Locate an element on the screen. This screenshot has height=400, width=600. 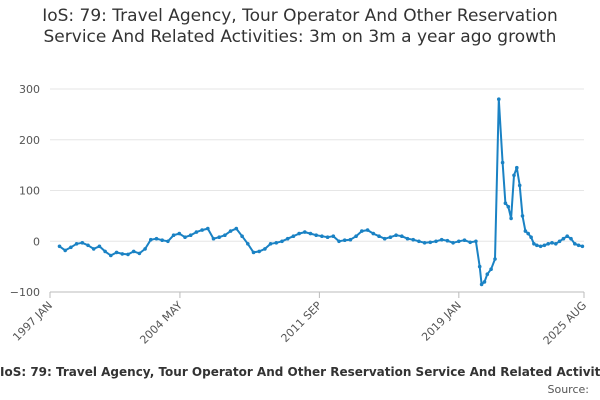
y-tick-label: 0 is located at coordinates (36, 241).